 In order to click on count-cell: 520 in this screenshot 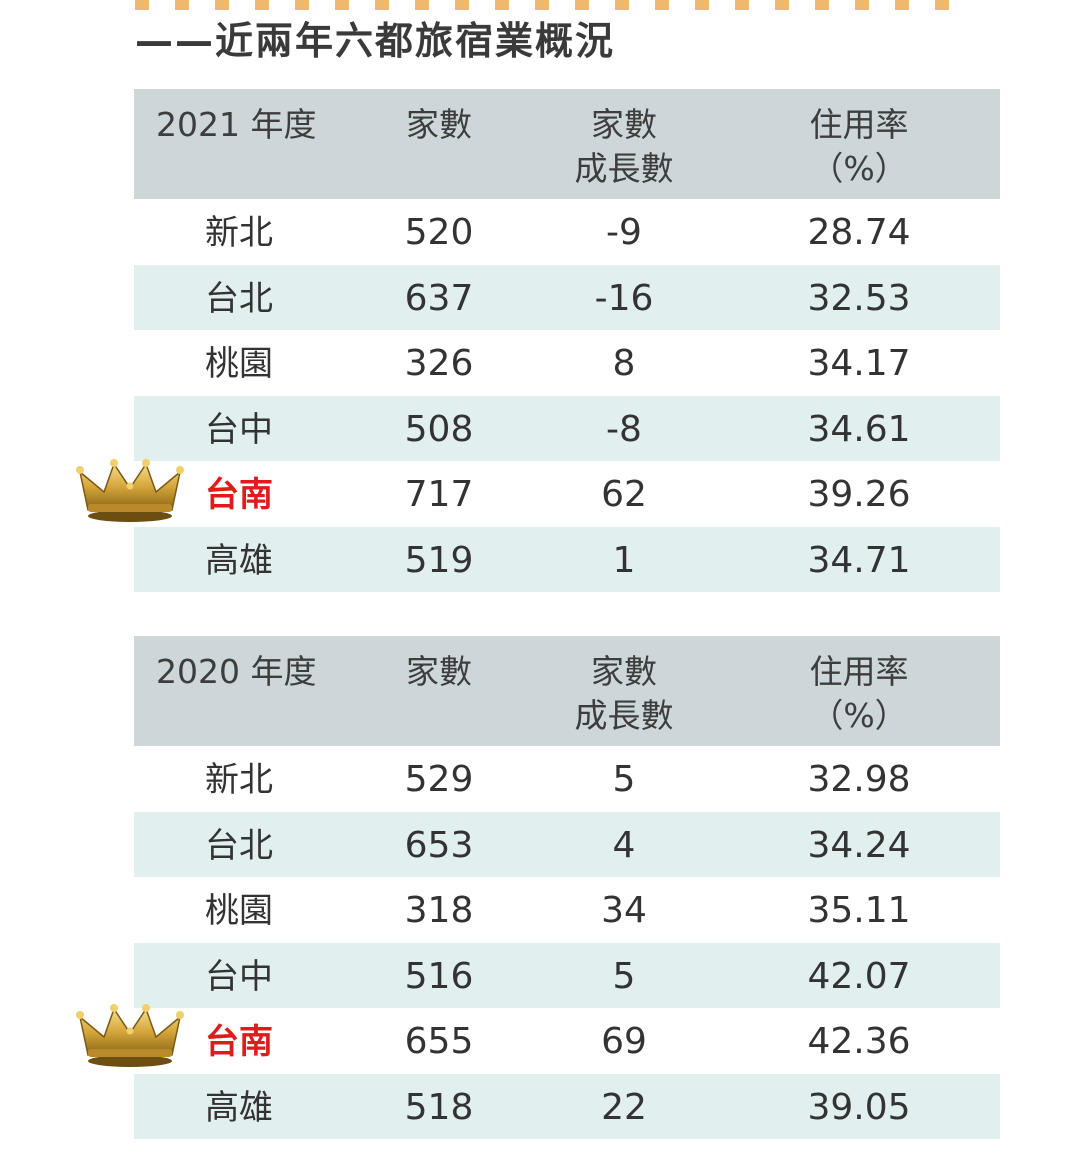, I will do `click(439, 232)`.